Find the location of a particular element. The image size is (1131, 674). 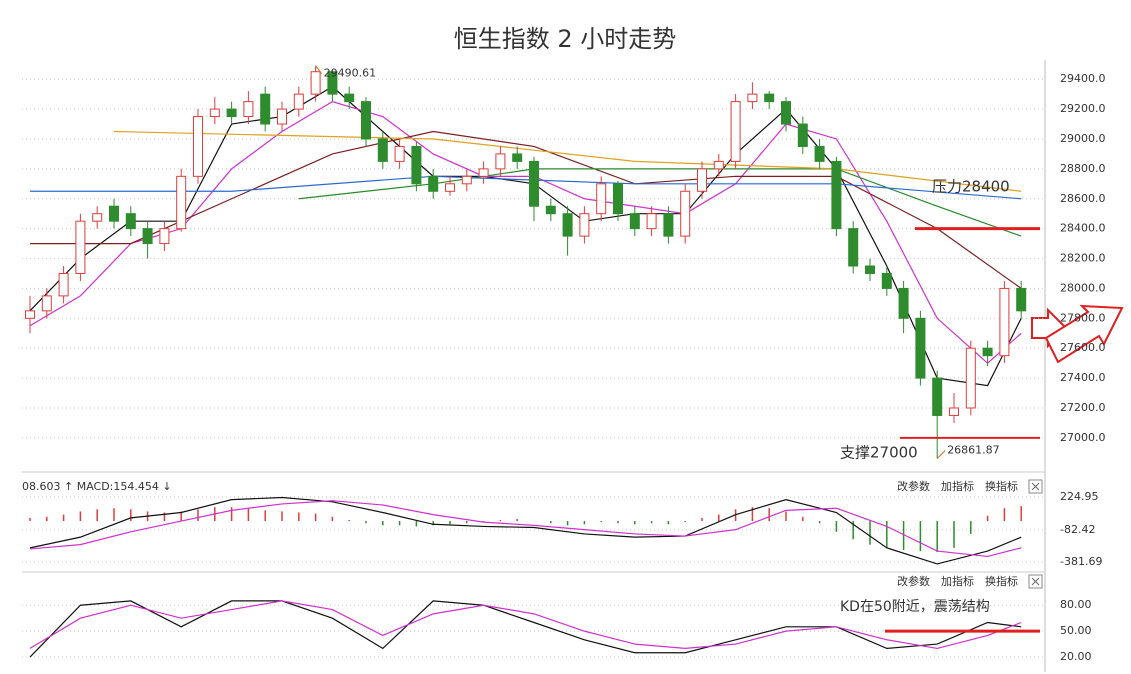

y-tick-label: 27400.0 is located at coordinates (1083, 377).